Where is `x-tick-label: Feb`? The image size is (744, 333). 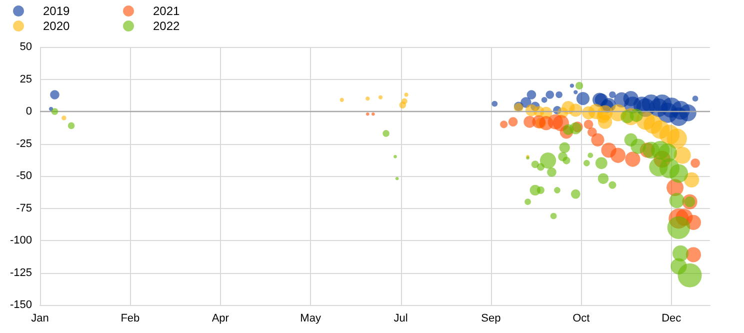
x-tick-label: Feb is located at coordinates (130, 318).